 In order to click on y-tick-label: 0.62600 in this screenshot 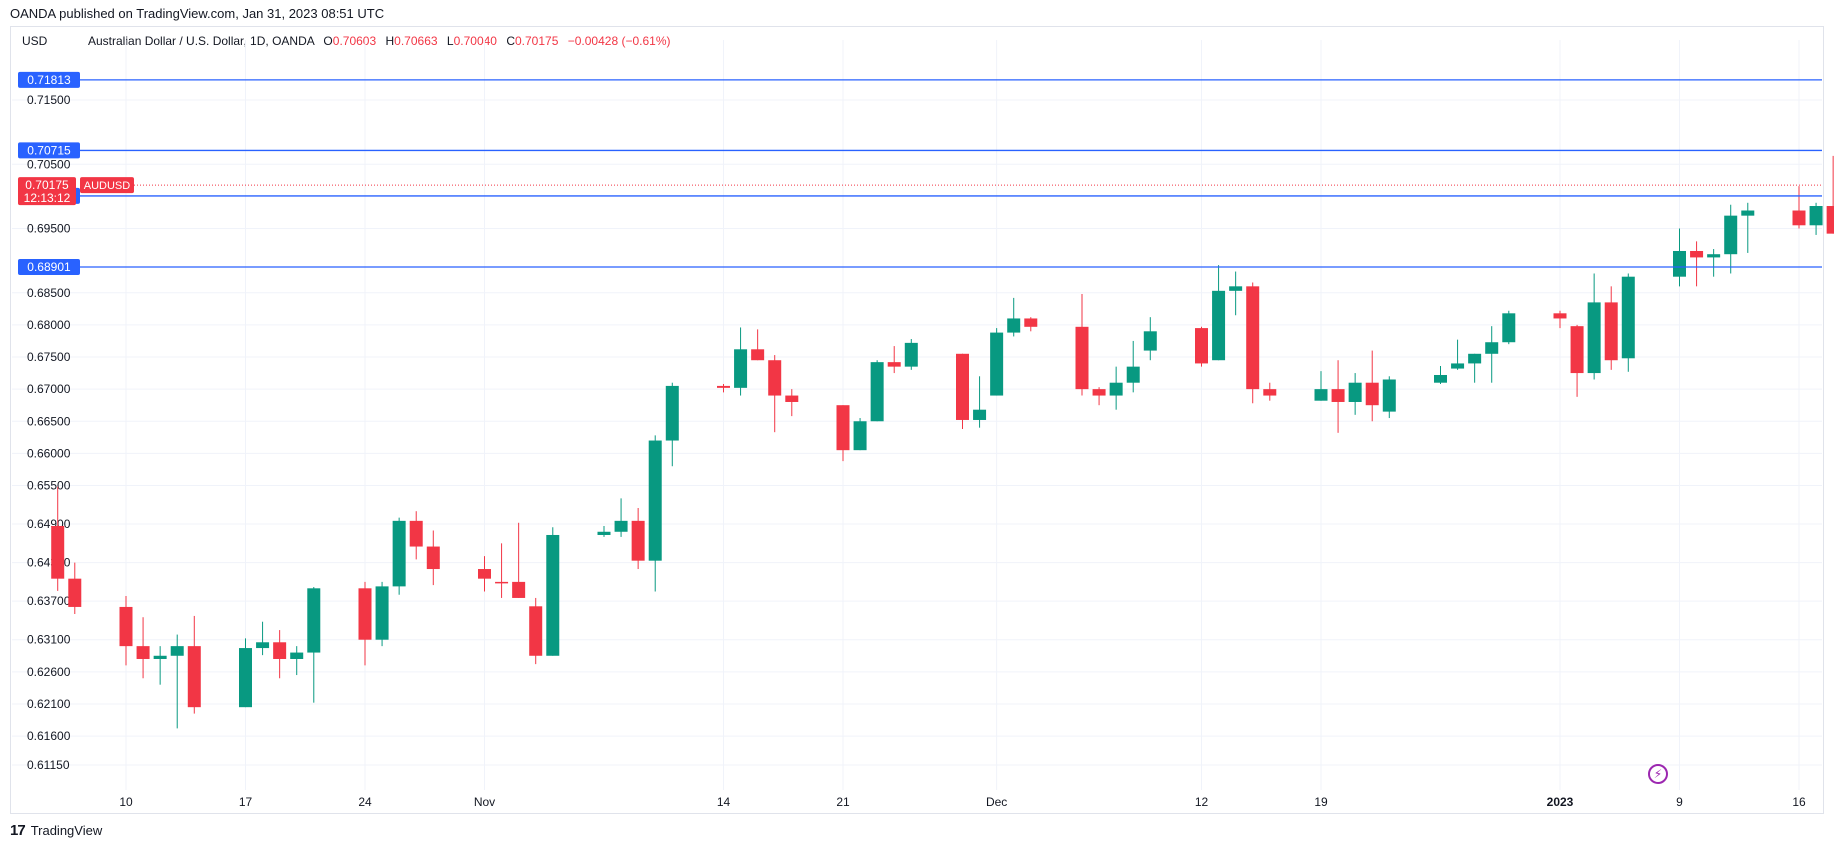, I will do `click(49, 672)`.